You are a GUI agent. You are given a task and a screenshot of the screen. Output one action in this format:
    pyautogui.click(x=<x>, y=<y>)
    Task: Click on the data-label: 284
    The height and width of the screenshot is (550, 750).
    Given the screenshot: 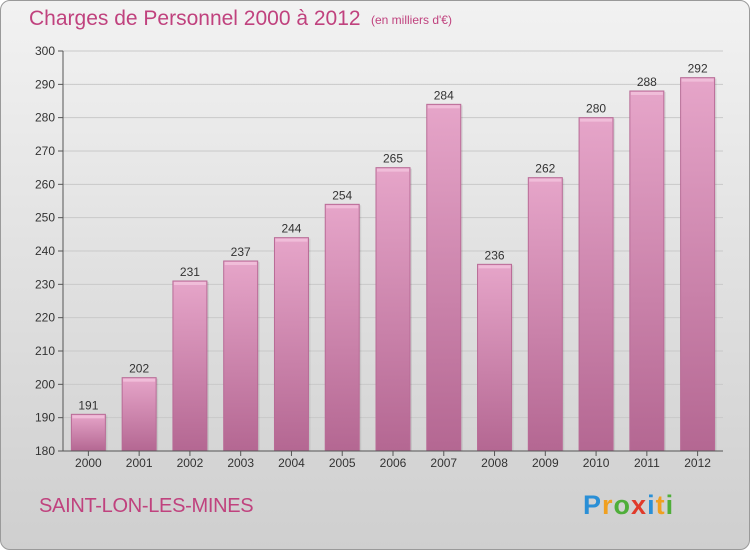 What is the action you would take?
    pyautogui.click(x=444, y=95)
    